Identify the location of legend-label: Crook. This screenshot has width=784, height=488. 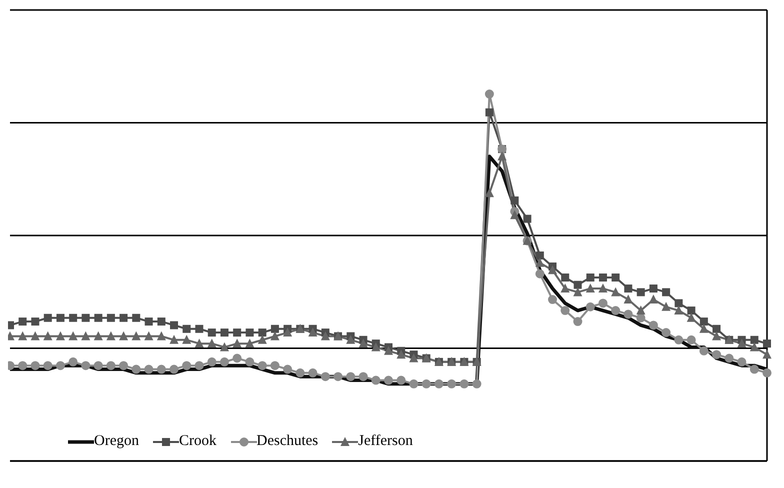
(197, 441).